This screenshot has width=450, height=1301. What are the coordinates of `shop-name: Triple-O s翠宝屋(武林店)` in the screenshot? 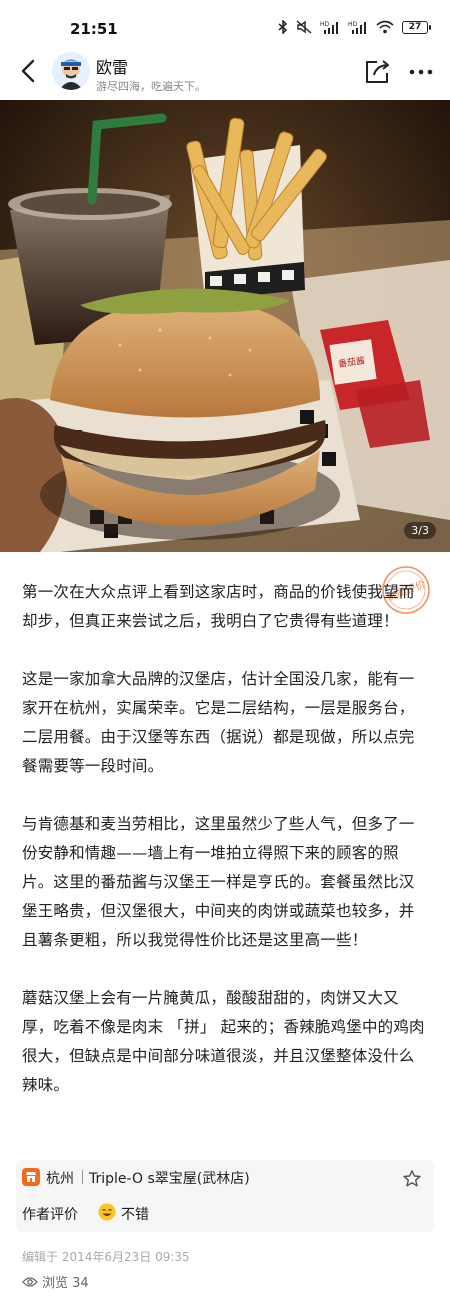 It's located at (169, 1179).